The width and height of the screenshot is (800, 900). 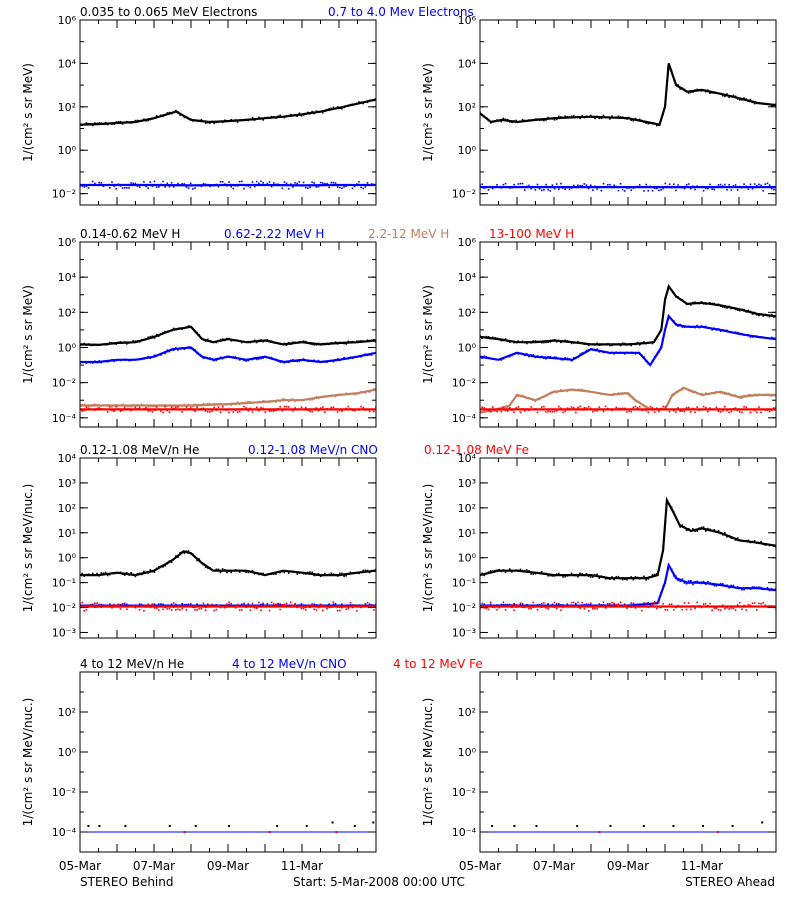 What do you see at coordinates (67, 458) in the screenshot?
I see `y-tick-label: 10⁴` at bounding box center [67, 458].